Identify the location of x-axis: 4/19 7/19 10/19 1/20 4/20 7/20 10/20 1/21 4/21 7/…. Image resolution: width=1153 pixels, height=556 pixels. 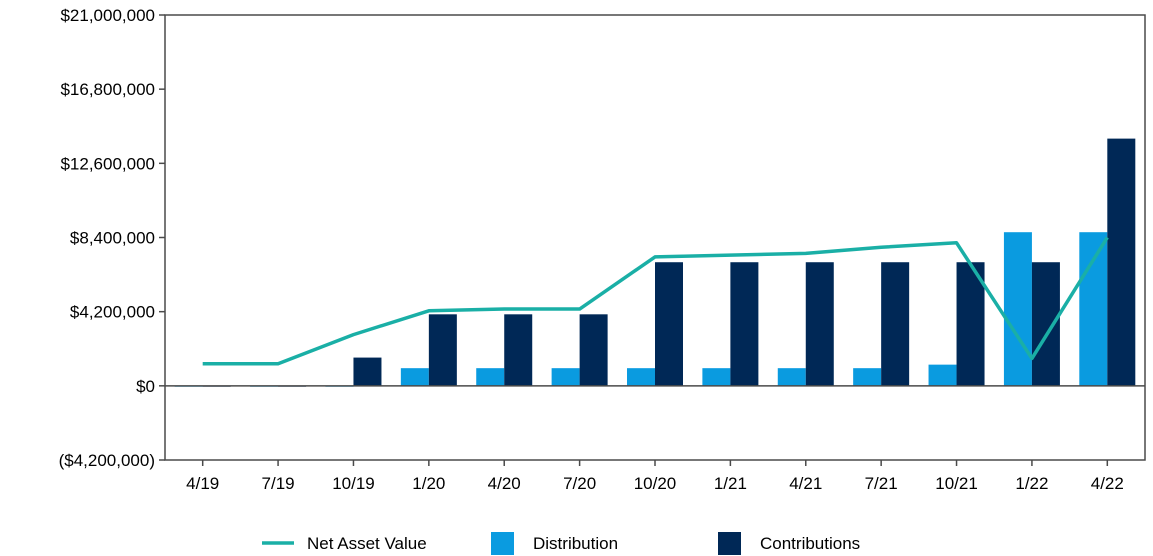
(655, 476).